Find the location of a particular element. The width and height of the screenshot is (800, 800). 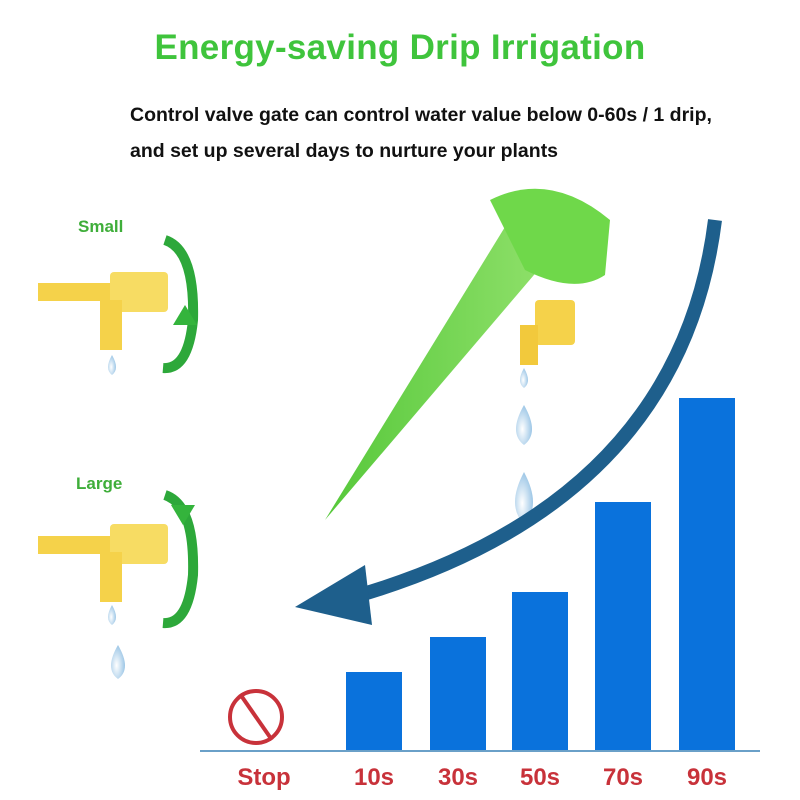

stop-icon is located at coordinates (256, 717).